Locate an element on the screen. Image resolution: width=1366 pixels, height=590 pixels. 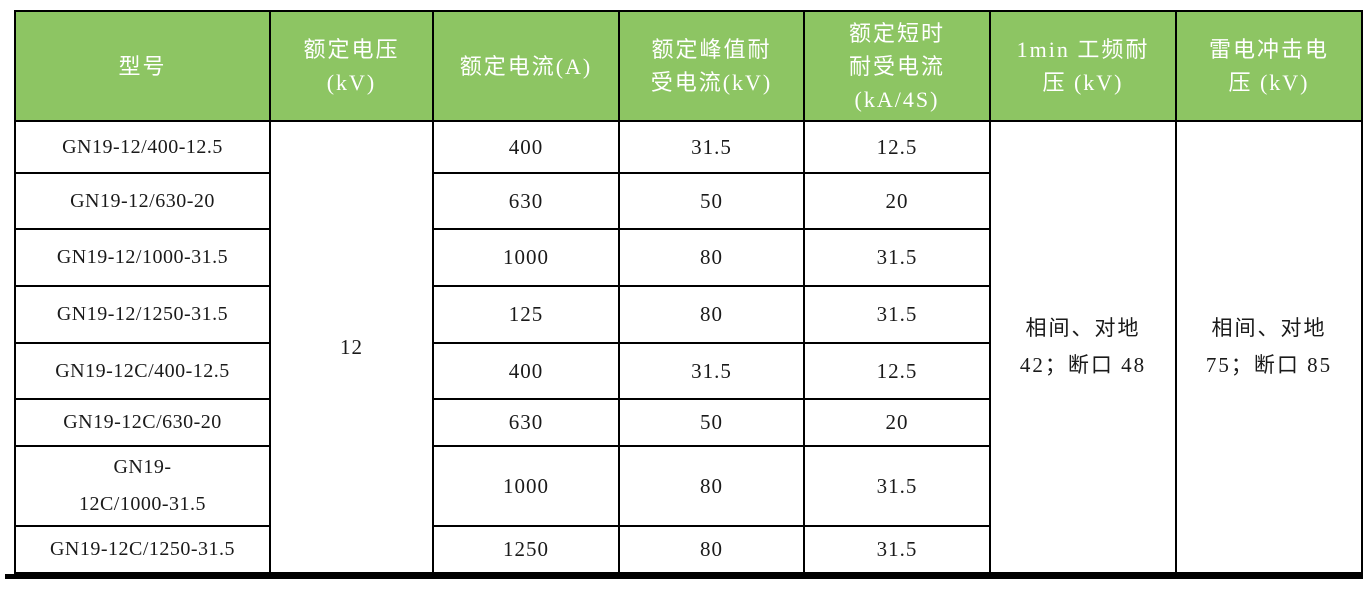
table-row: GN19-12/1000-31.5 1000 80 31.5 is located at coordinates (688, 257).